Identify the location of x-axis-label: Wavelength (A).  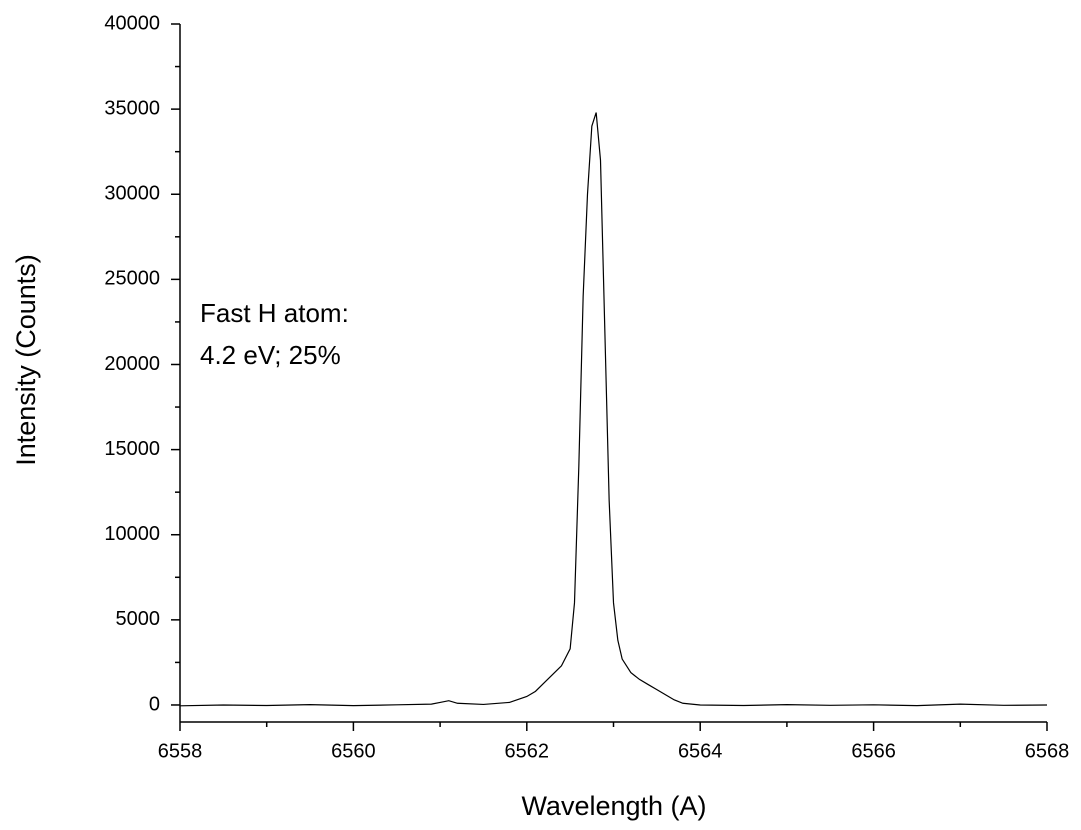
(613, 806).